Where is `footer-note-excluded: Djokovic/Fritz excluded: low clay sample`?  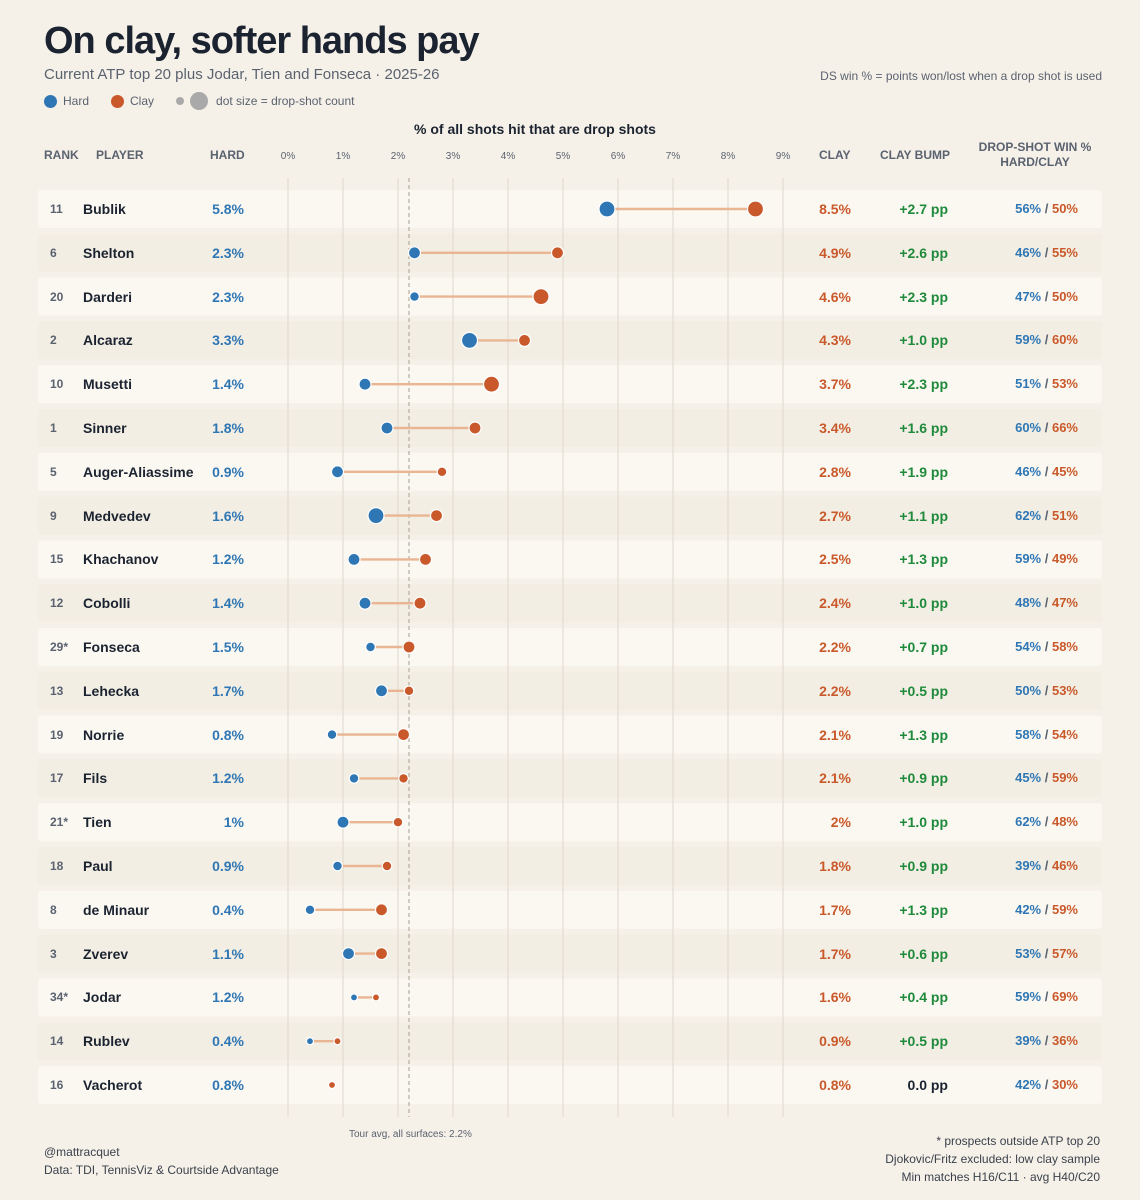 footer-note-excluded: Djokovic/Fritz excluded: low clay sample is located at coordinates (992, 1159).